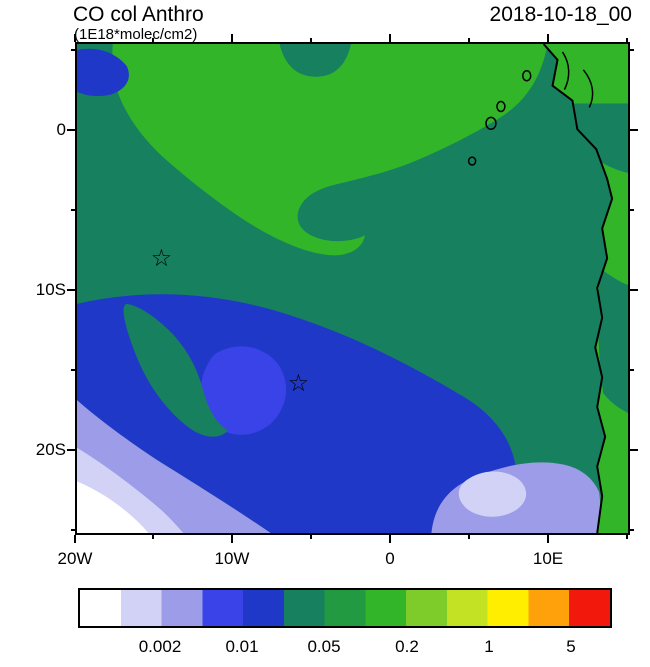  I want to click on colorbar-tick-label: 0.2, so click(407, 646).